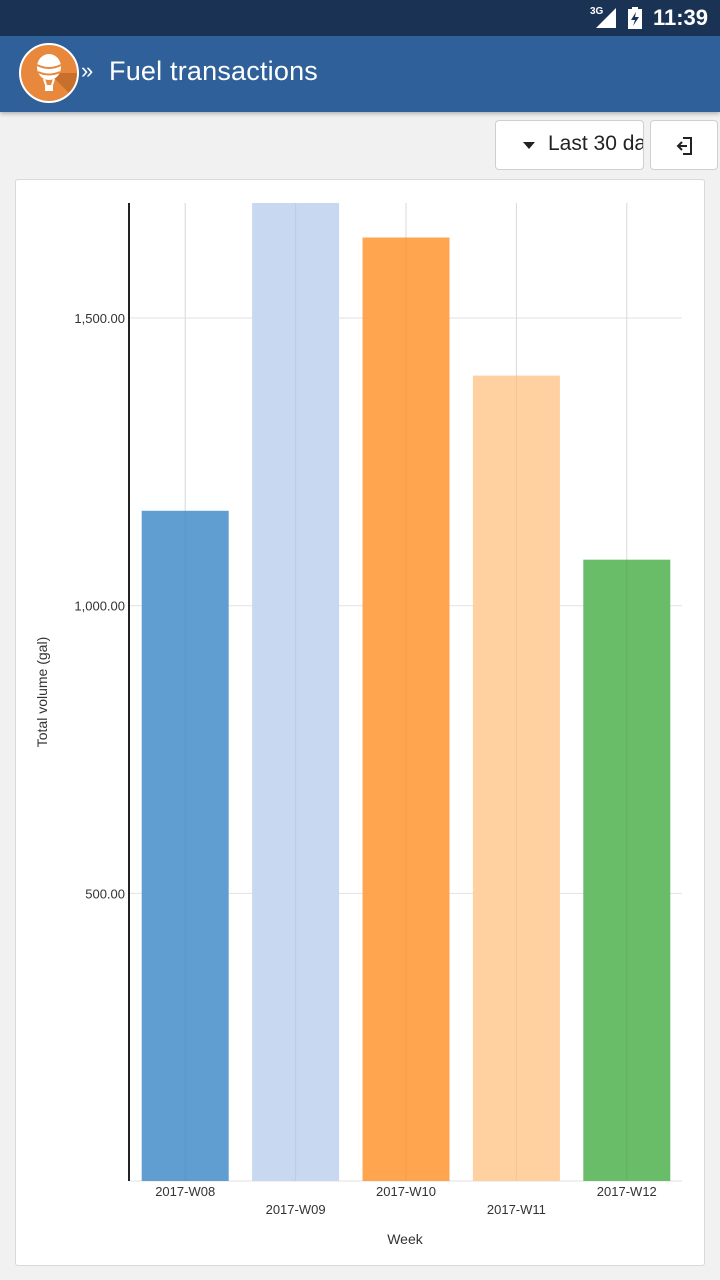 This screenshot has width=720, height=1280. What do you see at coordinates (516, 1209) in the screenshot?
I see `x-tick-label: 2017-W11` at bounding box center [516, 1209].